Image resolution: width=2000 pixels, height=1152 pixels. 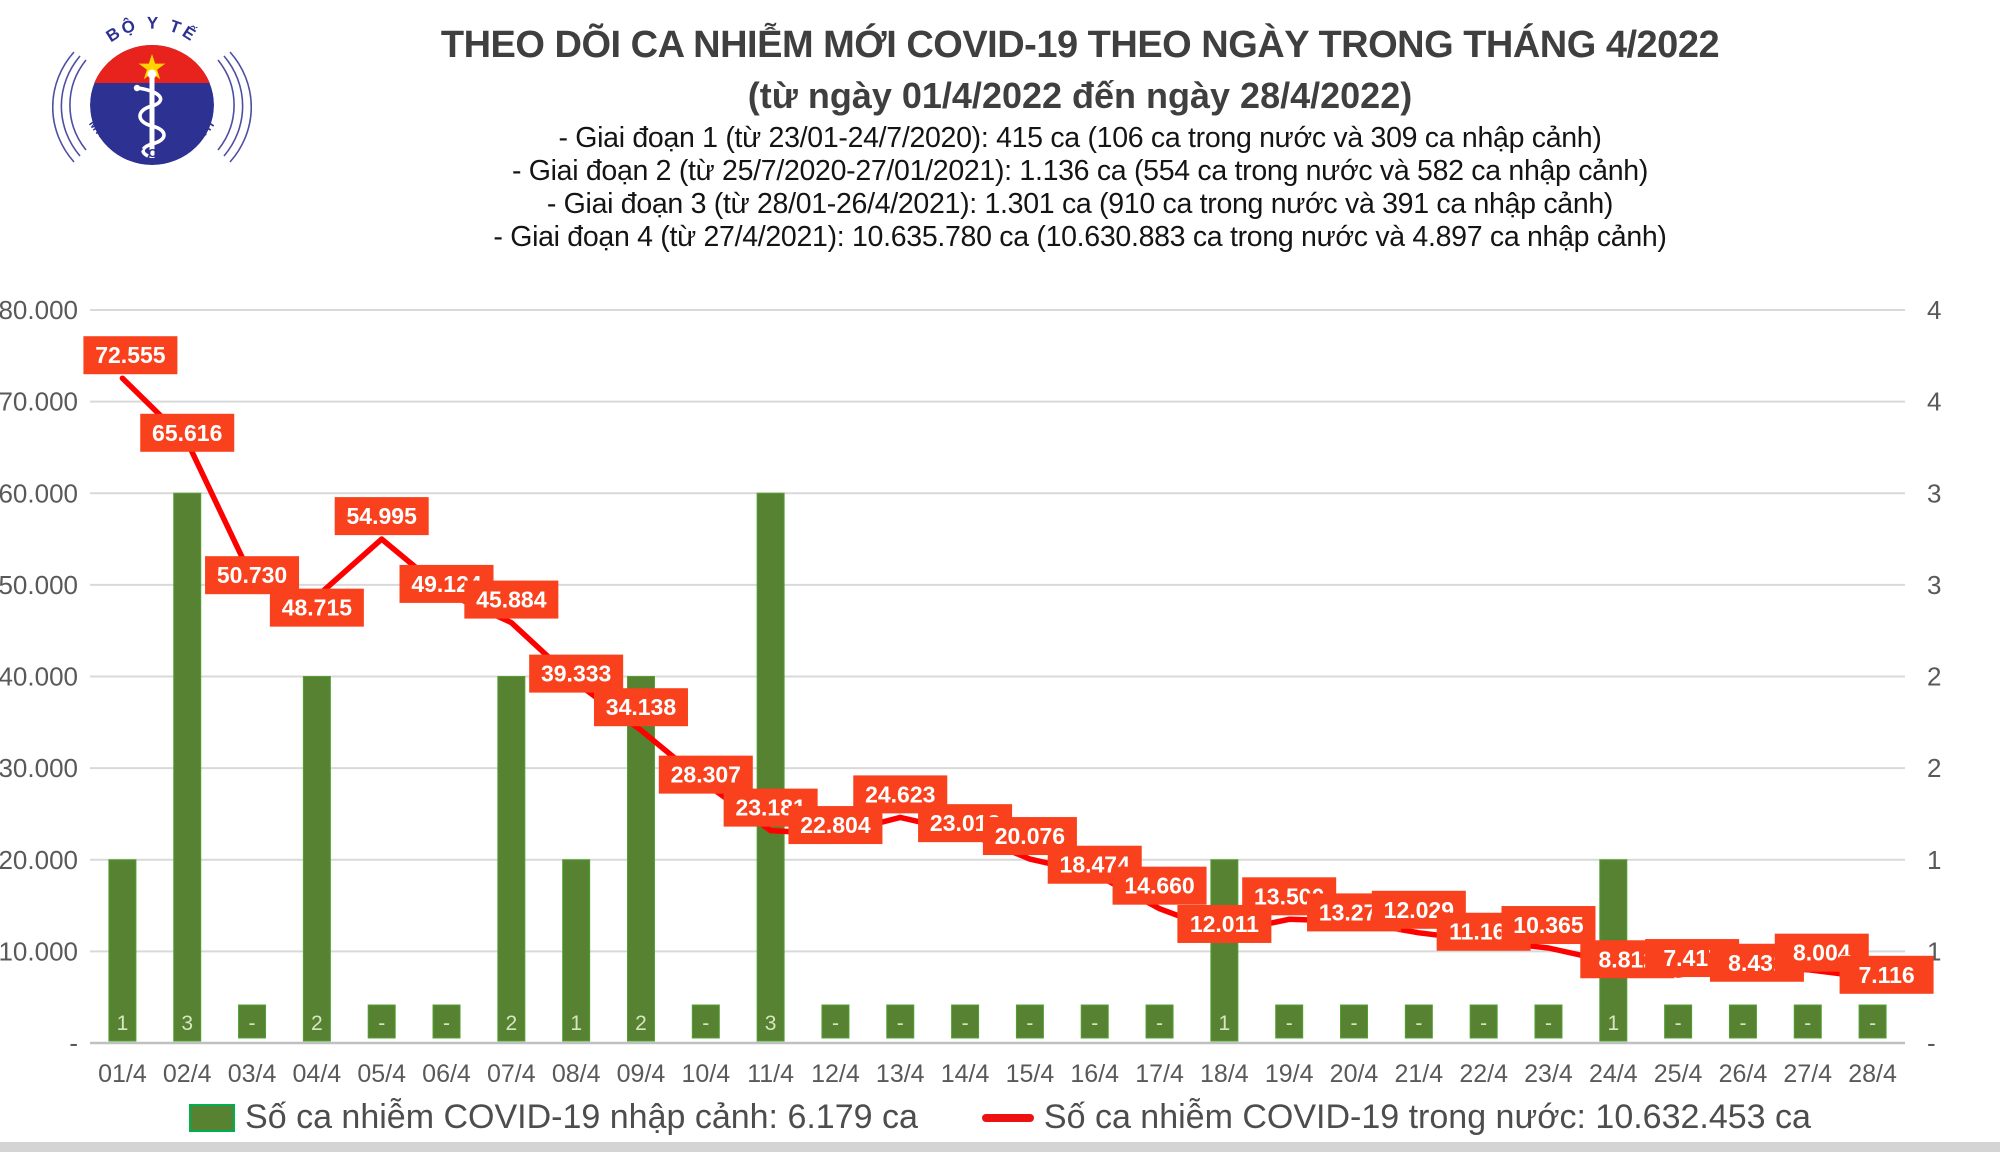 What do you see at coordinates (1743, 1074) in the screenshot?
I see `x-axis-date-label: 26/4` at bounding box center [1743, 1074].